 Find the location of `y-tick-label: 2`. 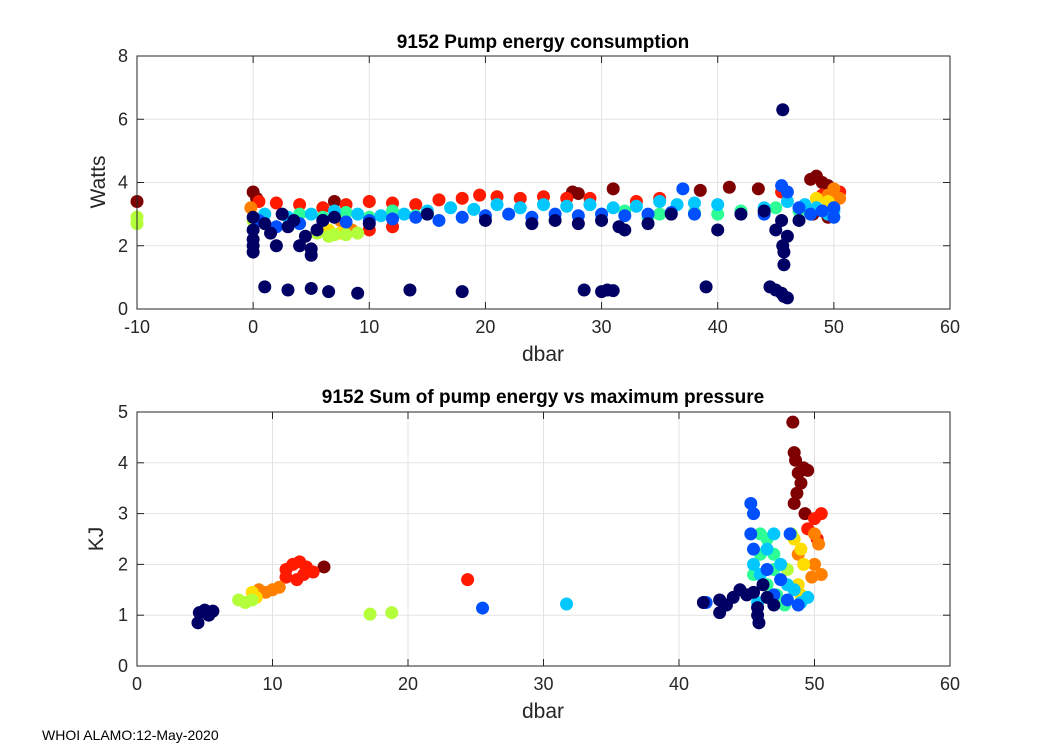

y-tick-label: 2 is located at coordinates (123, 564).